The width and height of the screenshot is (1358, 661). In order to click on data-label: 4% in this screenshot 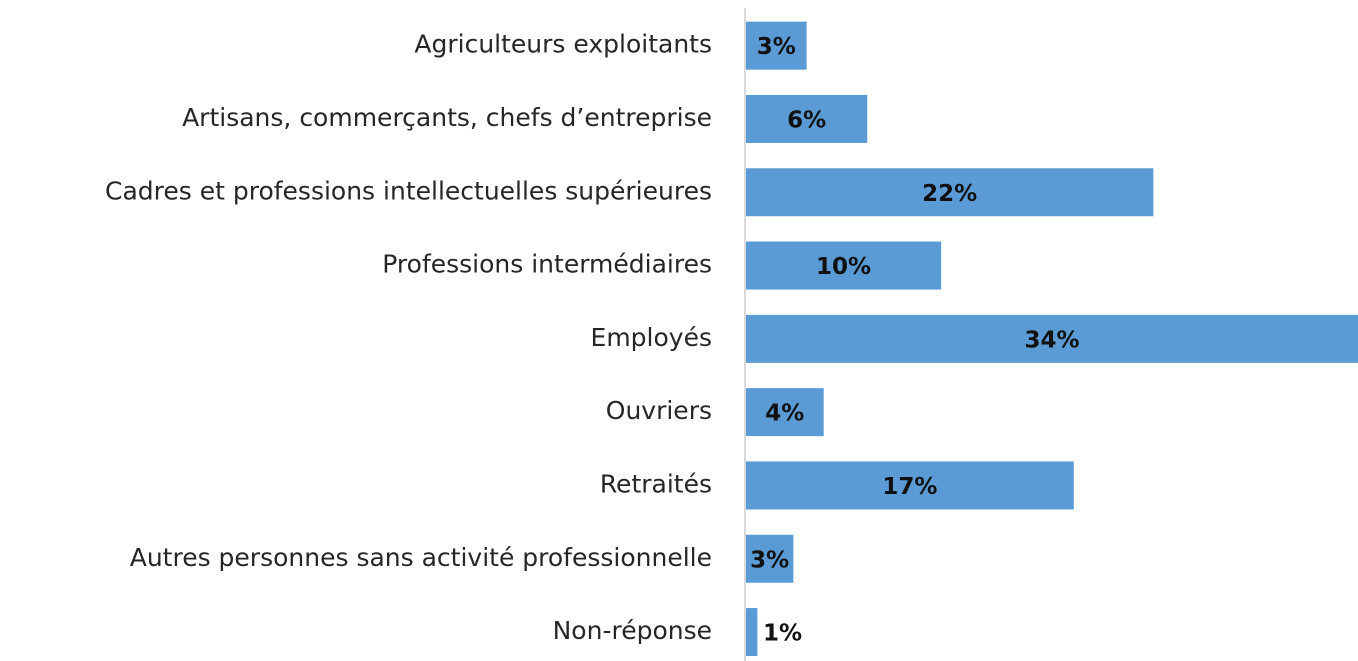, I will do `click(784, 414)`.